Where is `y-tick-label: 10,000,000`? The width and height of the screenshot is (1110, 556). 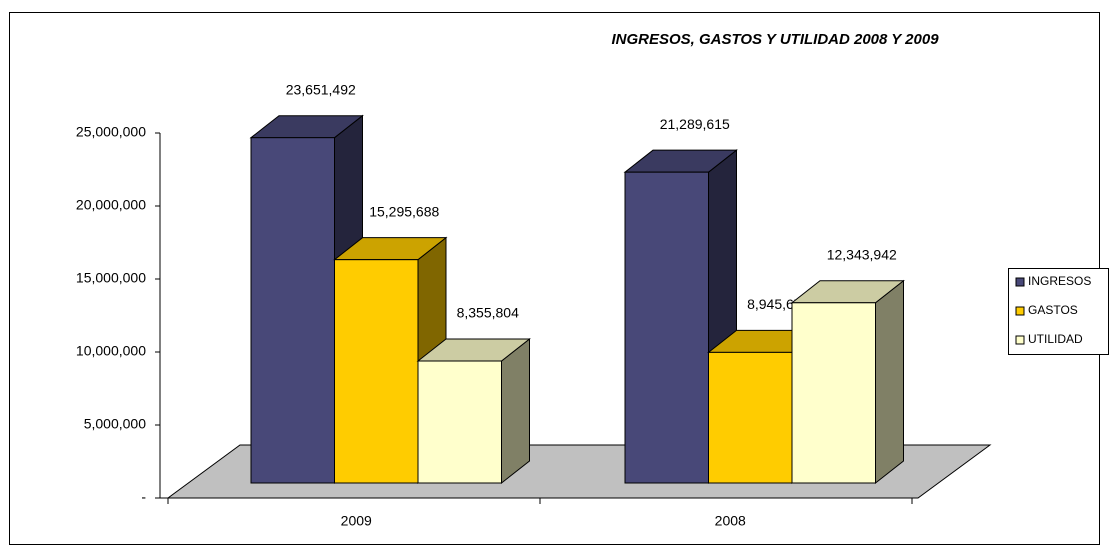 y-tick-label: 10,000,000 is located at coordinates (111, 351).